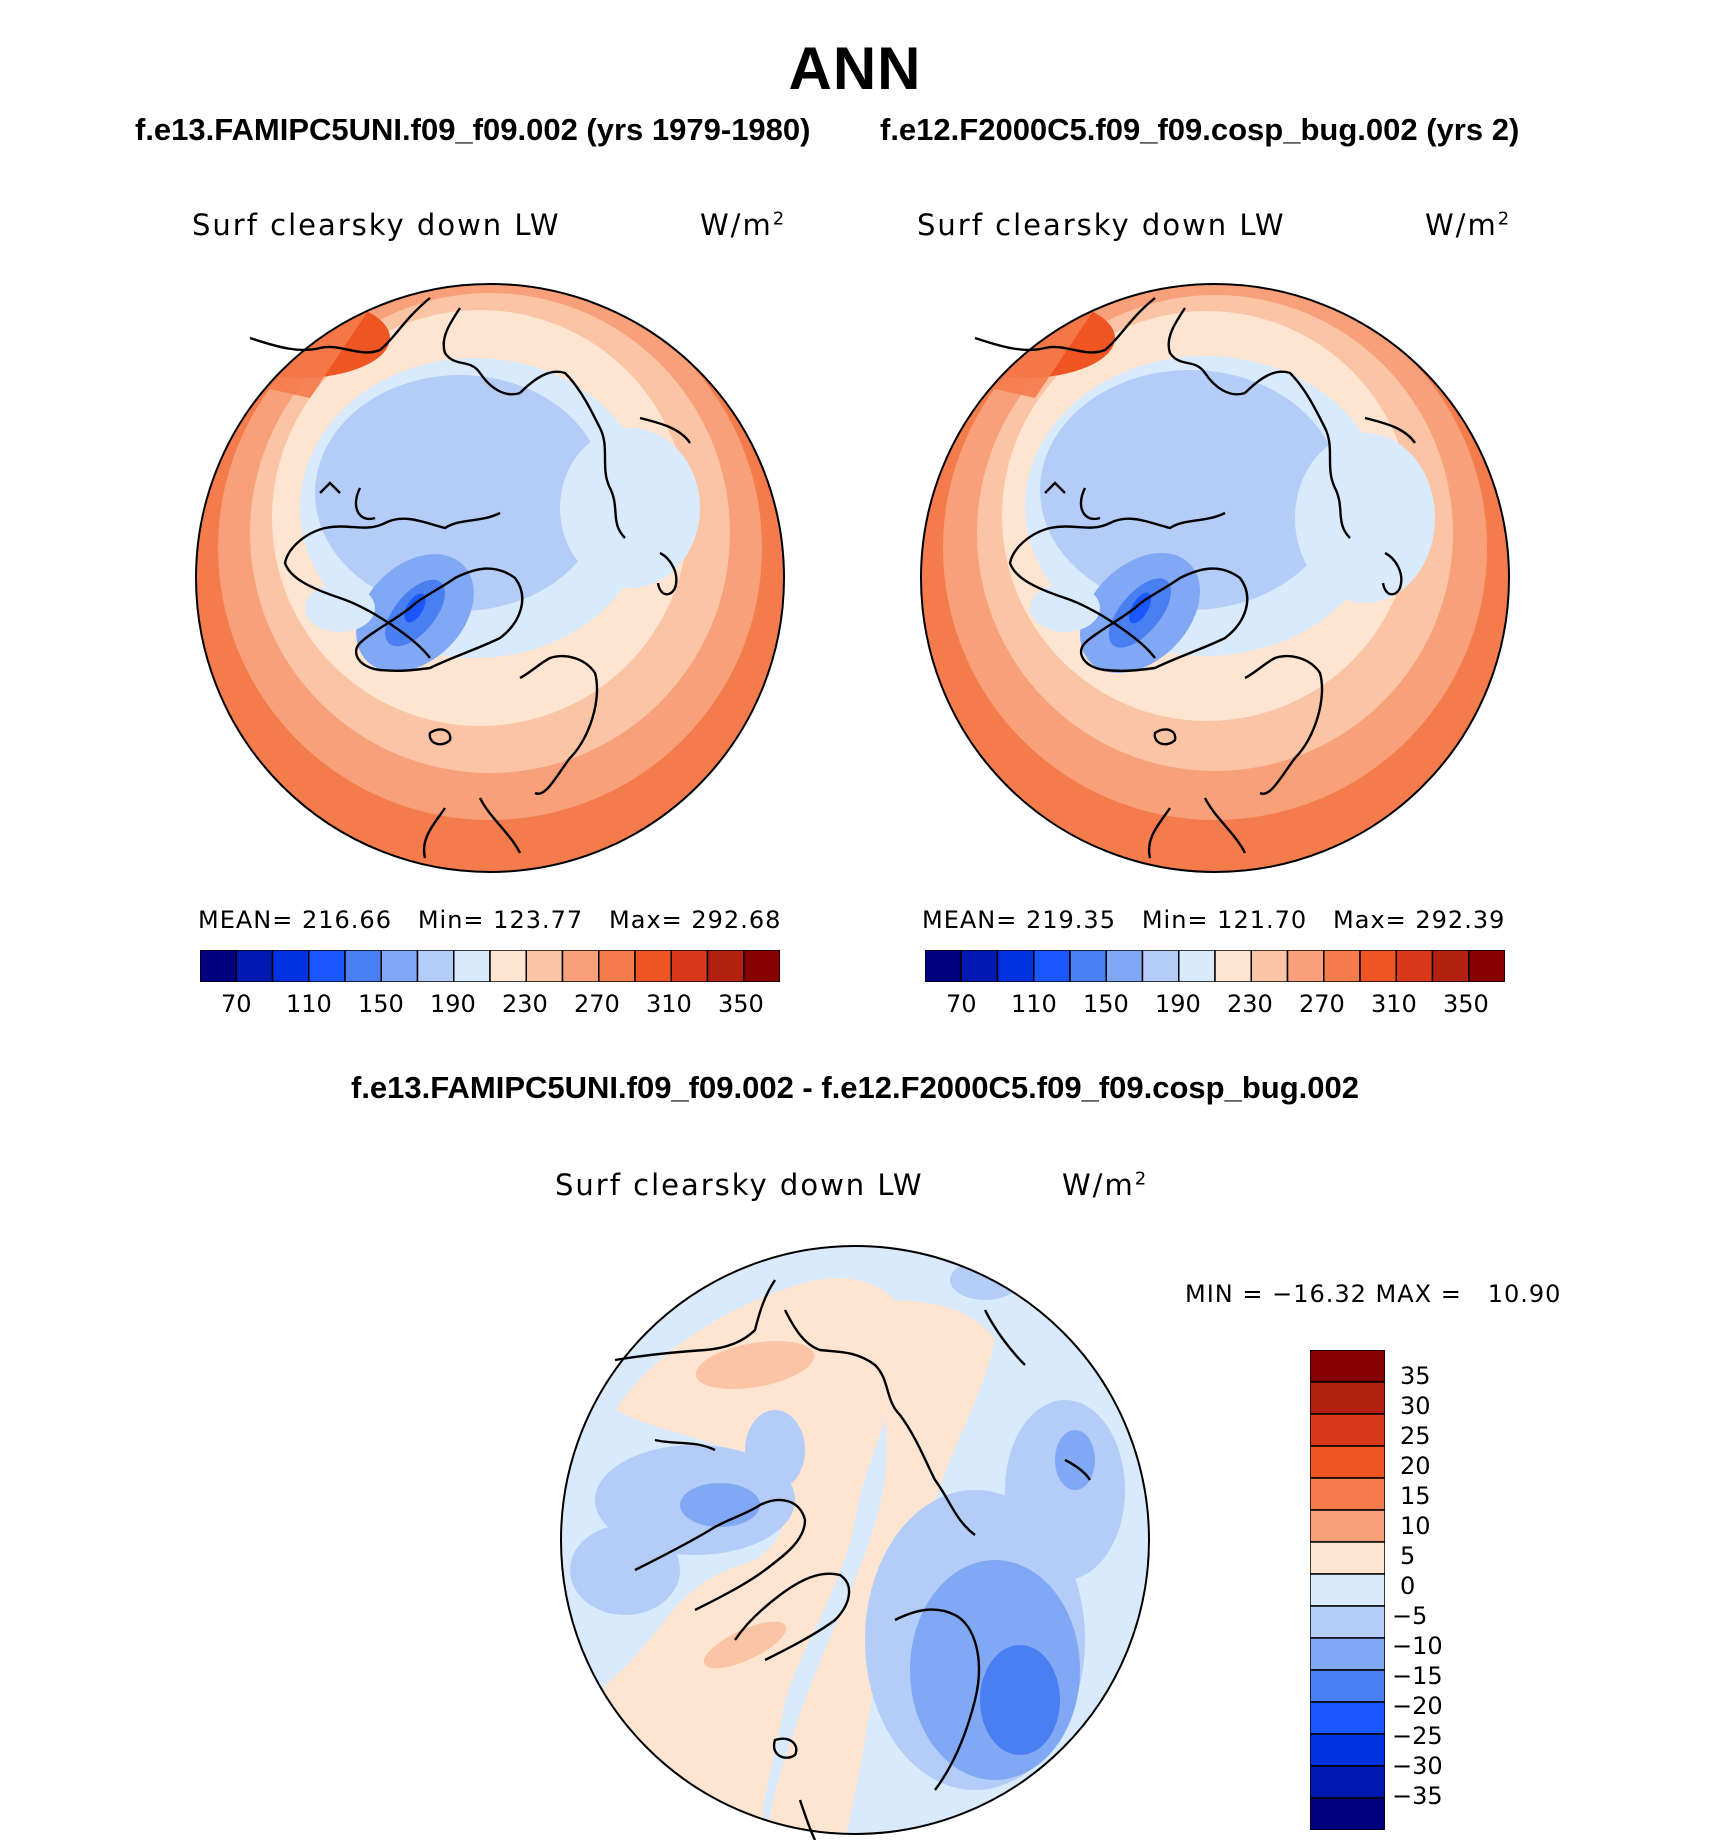  What do you see at coordinates (1101, 225) in the screenshot?
I see `panel2-variable: Surf clearsky down LW` at bounding box center [1101, 225].